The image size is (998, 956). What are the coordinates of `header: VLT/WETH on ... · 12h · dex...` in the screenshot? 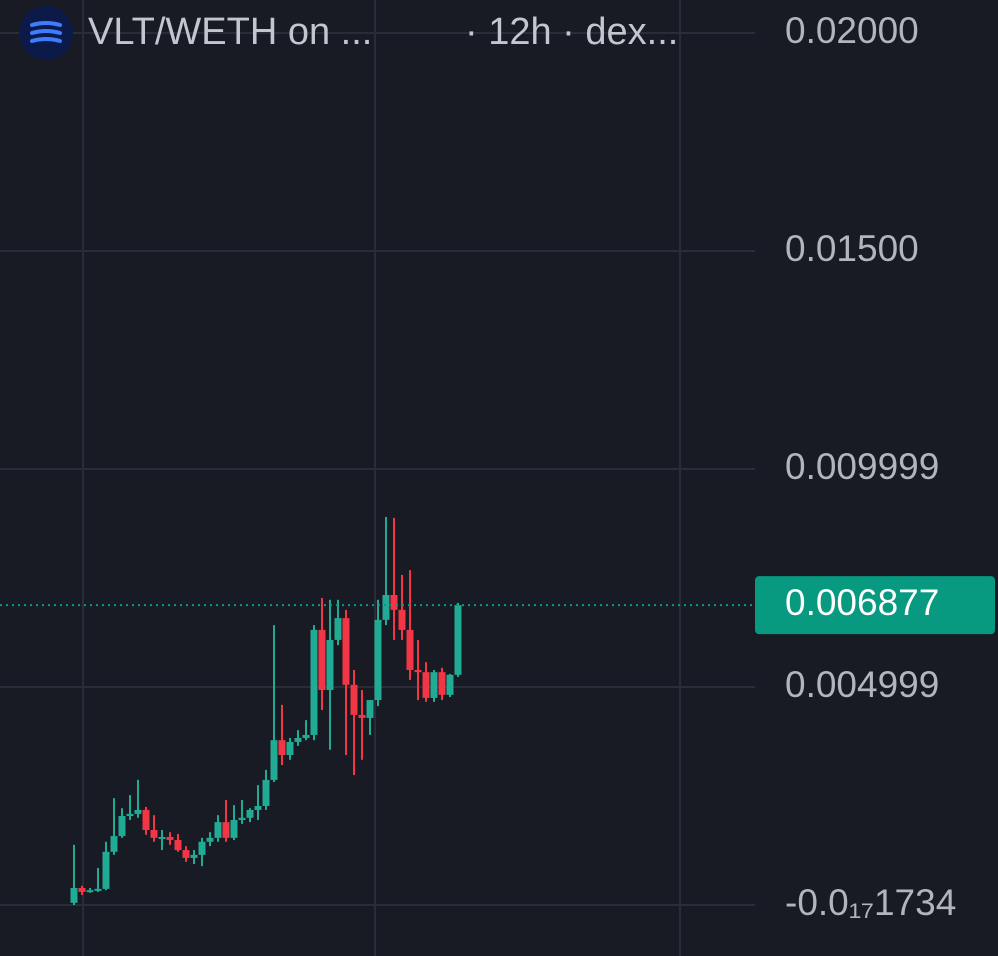 It's located at (348, 33).